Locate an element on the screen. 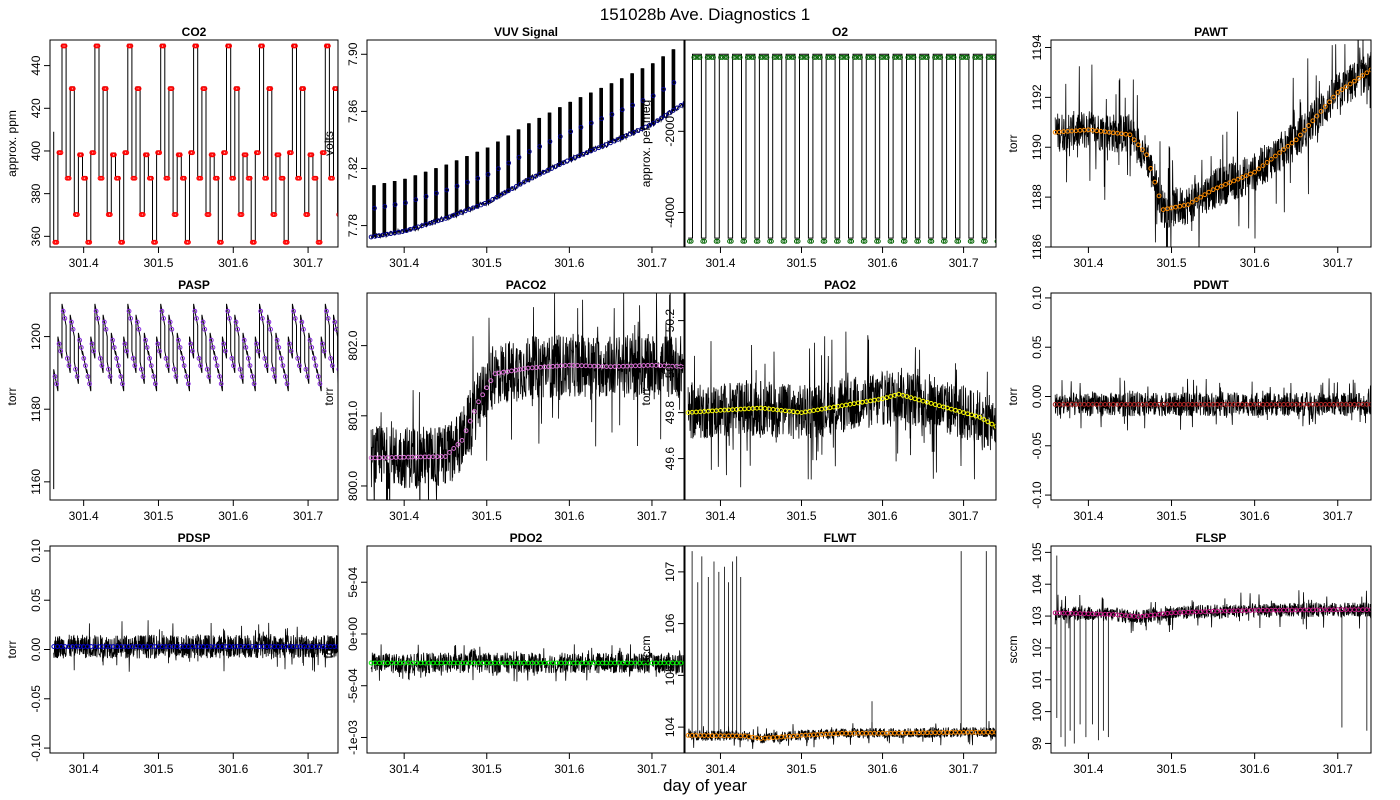  y-tick-label: -4000 is located at coordinates (670, 212).